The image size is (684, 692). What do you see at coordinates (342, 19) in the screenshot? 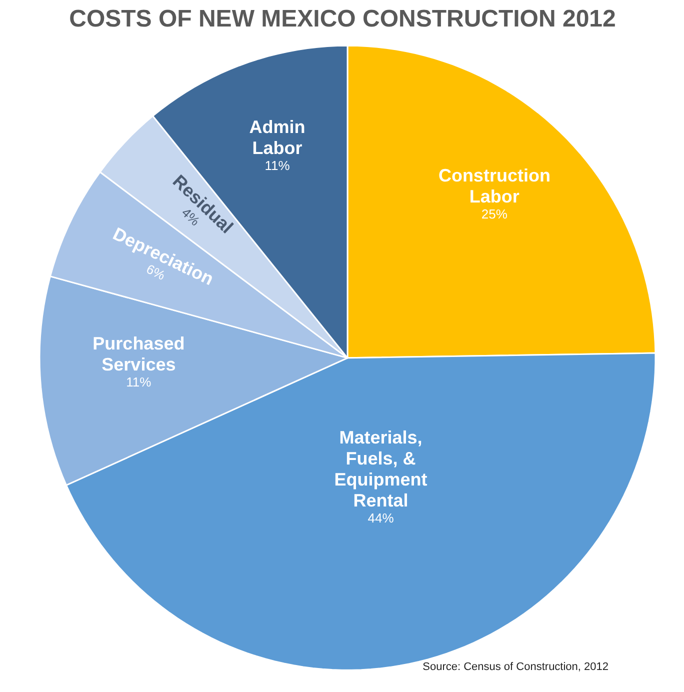
I see `chart-title: COSTS OF NEW MEXICO CONSTRUCTION 2012` at bounding box center [342, 19].